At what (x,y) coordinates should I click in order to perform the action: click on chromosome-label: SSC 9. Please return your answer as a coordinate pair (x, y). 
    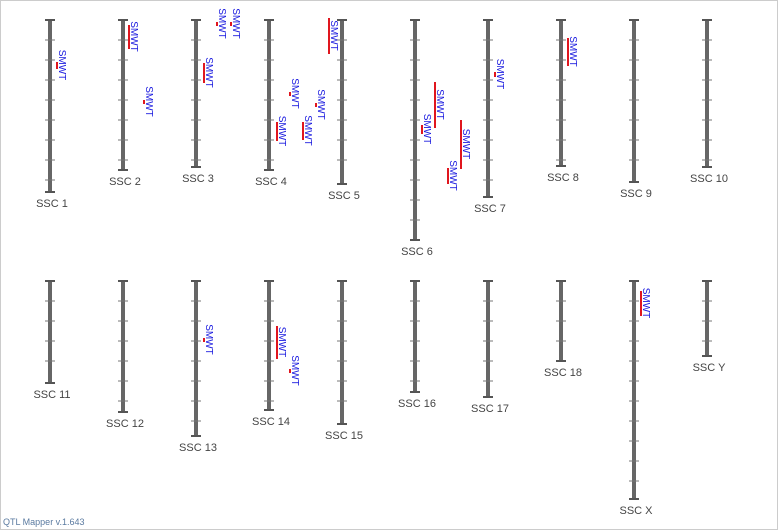
    Looking at the image, I should click on (636, 194).